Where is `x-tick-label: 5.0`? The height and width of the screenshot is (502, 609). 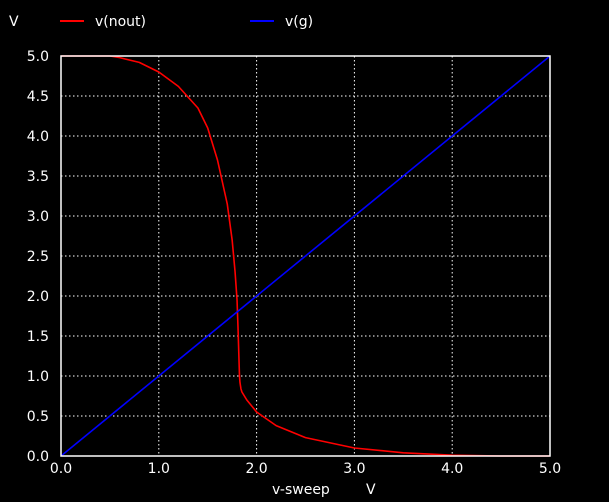 x-tick-label: 5.0 is located at coordinates (550, 469).